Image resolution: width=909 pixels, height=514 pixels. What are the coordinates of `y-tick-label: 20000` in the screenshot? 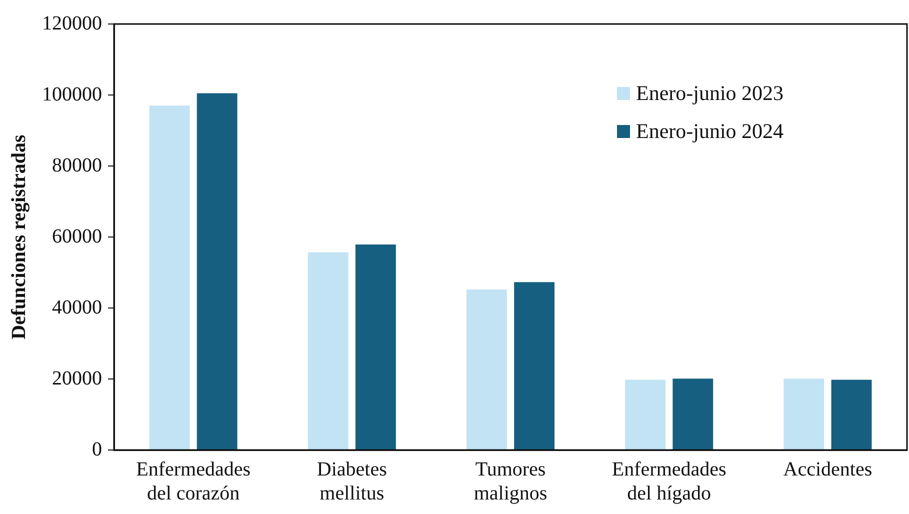 It's located at (77, 378).